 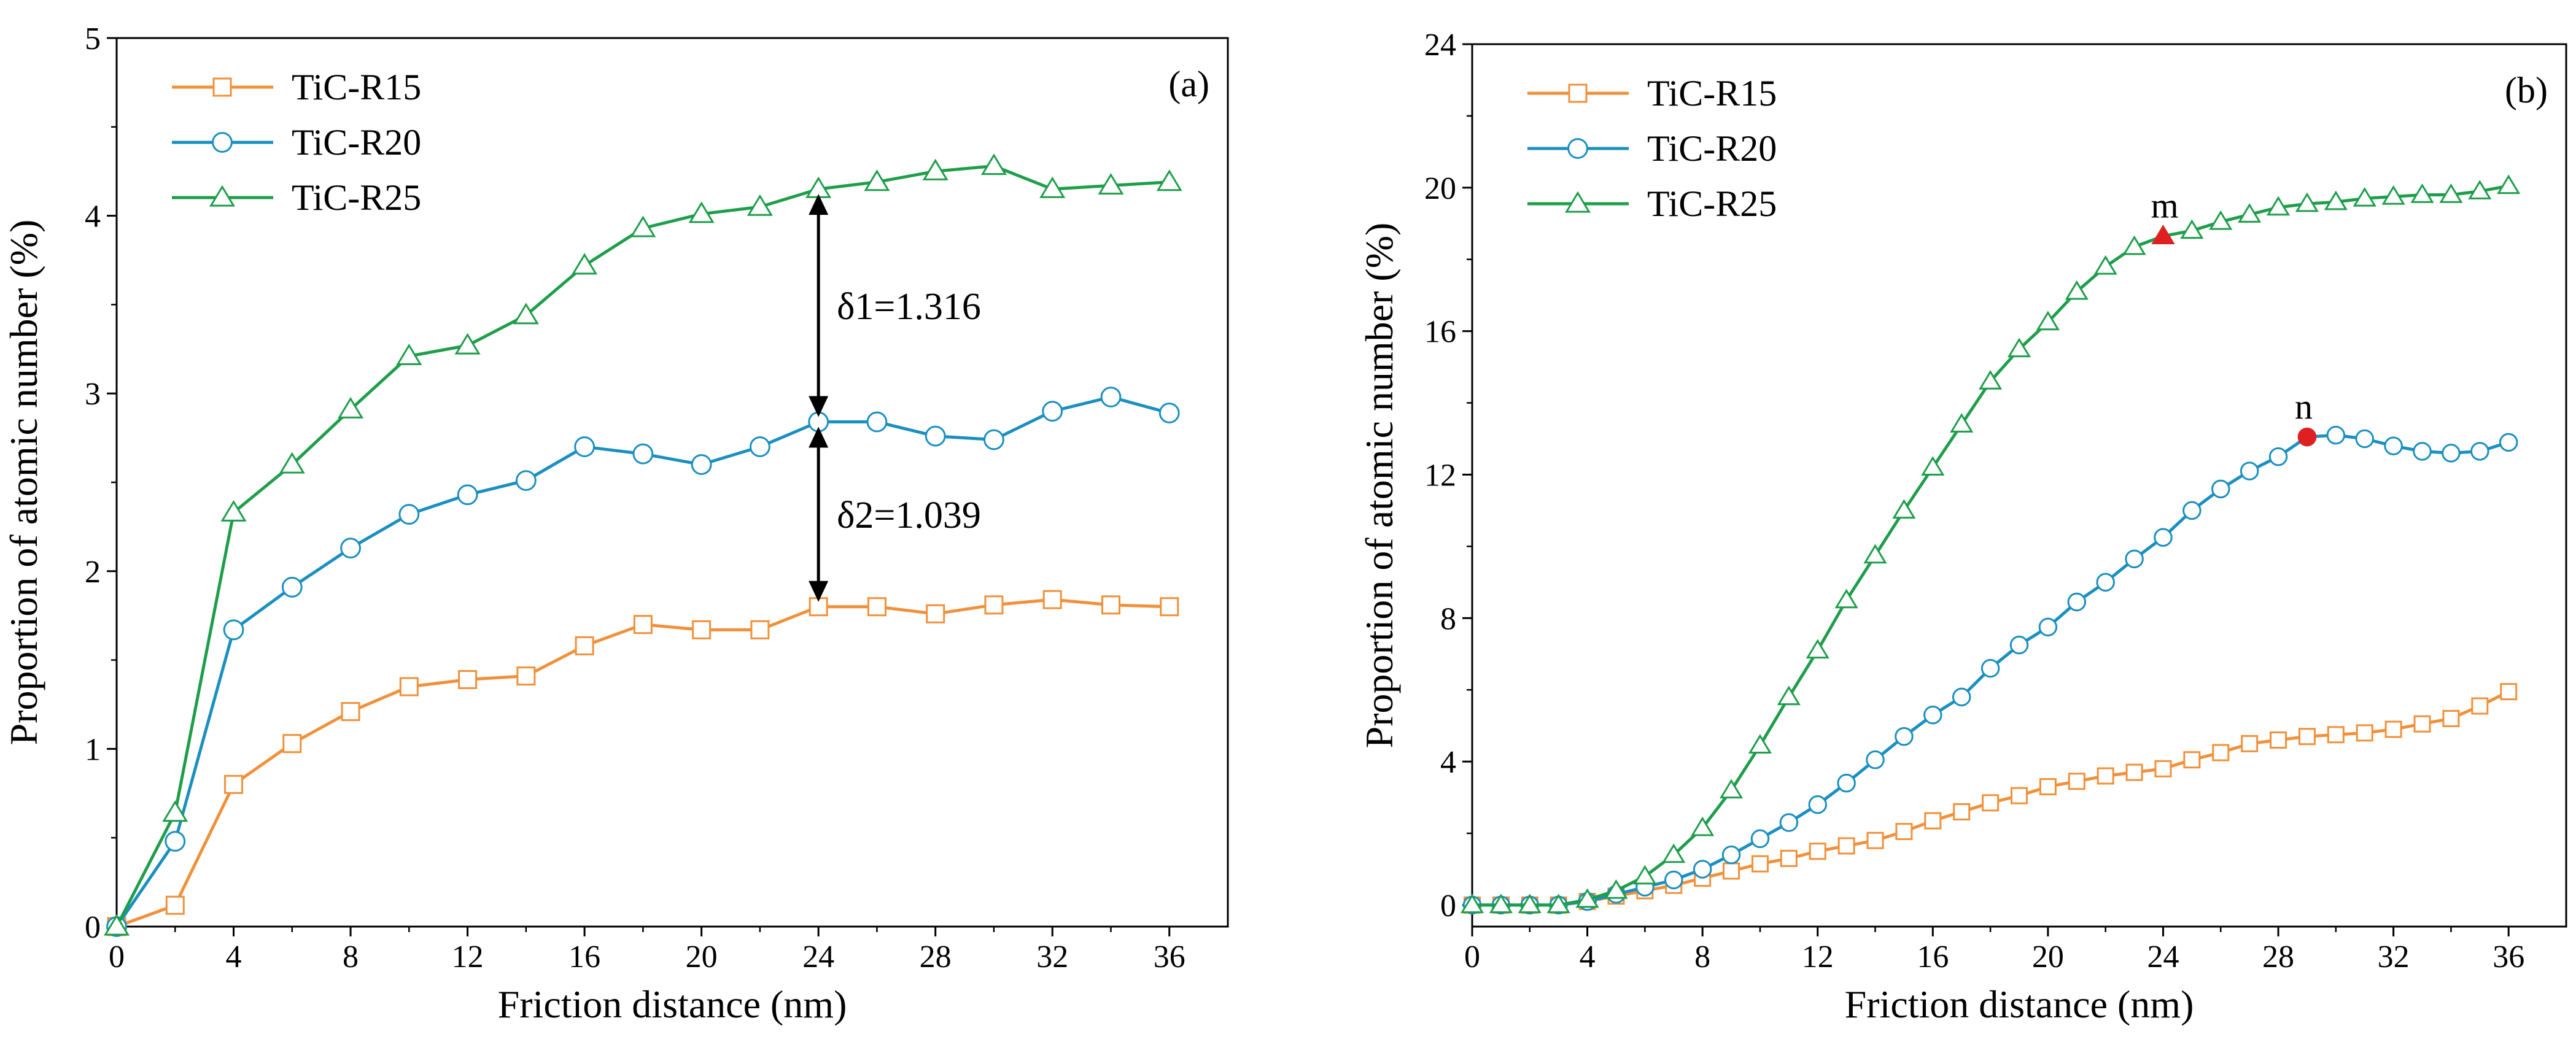 What do you see at coordinates (356, 197) in the screenshot?
I see `legend-label: TiC-R25` at bounding box center [356, 197].